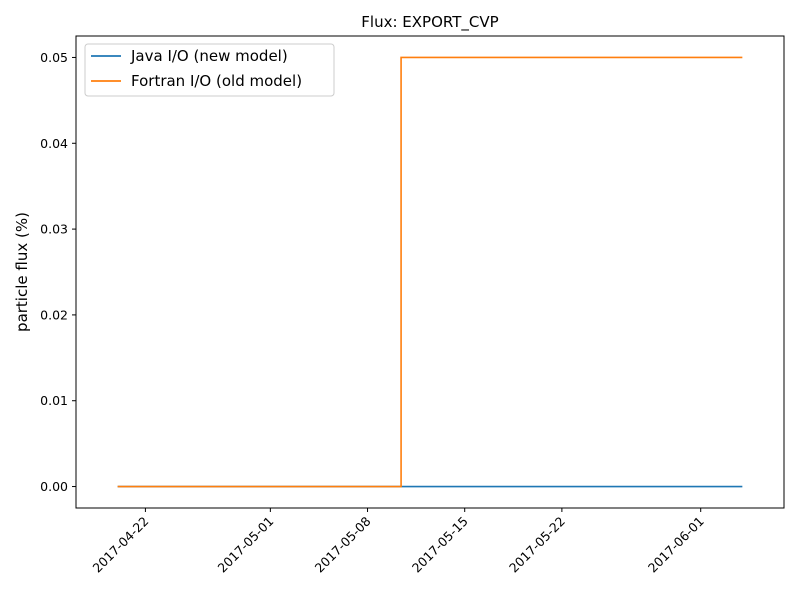 Image resolution: width=800 pixels, height=600 pixels. Describe the element at coordinates (54, 143) in the screenshot. I see `y-tick-label: 0.04` at that location.